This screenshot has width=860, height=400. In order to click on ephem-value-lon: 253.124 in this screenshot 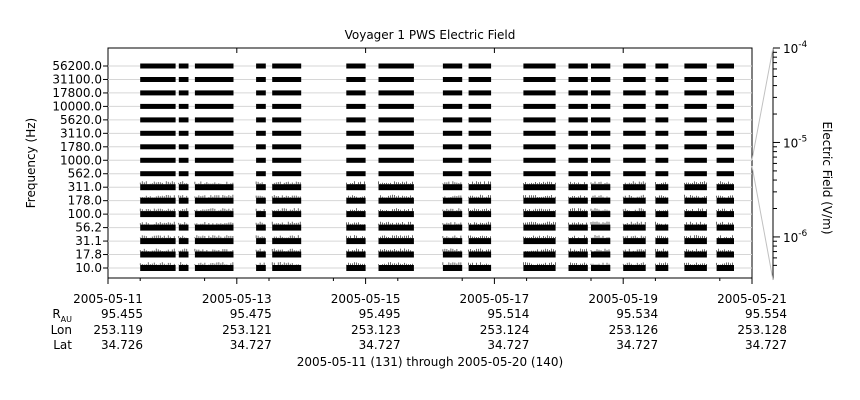, I will do `click(505, 330)`.